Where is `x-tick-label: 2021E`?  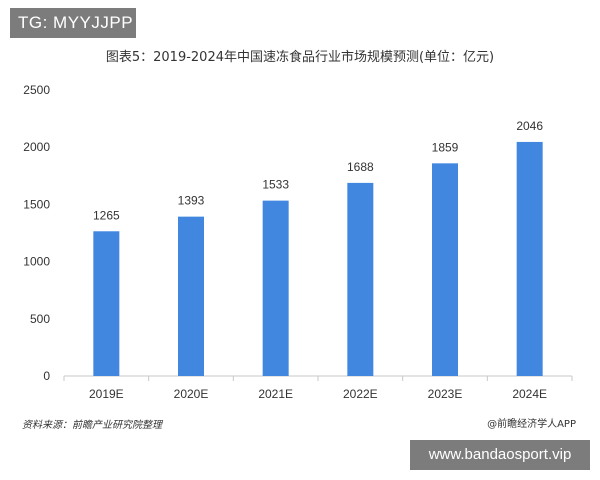 x-tick-label: 2021E is located at coordinates (275, 394).